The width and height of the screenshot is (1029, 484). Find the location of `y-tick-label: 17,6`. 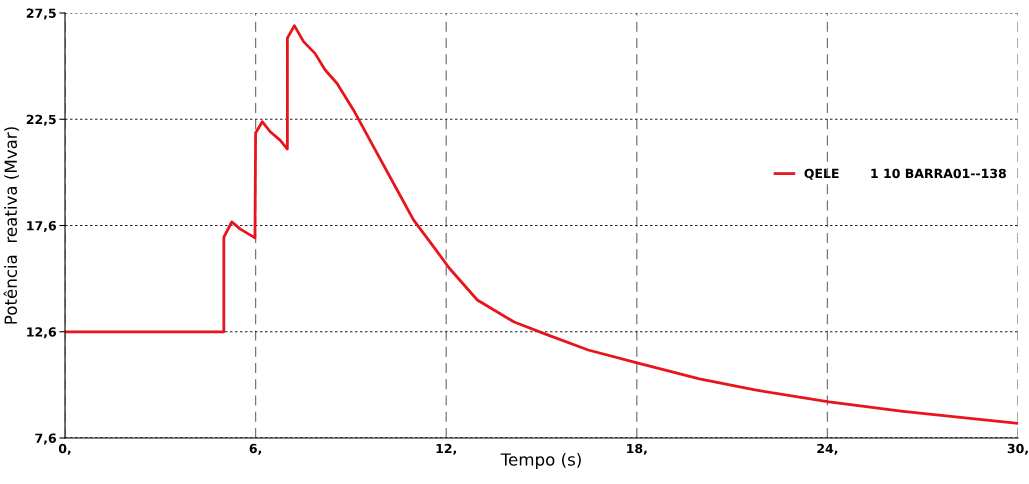

y-tick-label: 17,6 is located at coordinates (41, 226).